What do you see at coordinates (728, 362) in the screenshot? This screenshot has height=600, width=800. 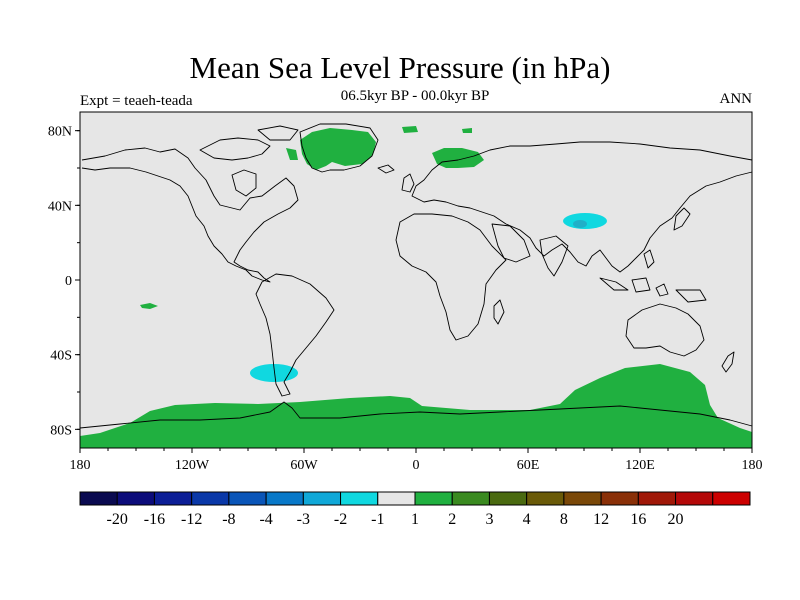 I see `new-zealand-coast` at bounding box center [728, 362].